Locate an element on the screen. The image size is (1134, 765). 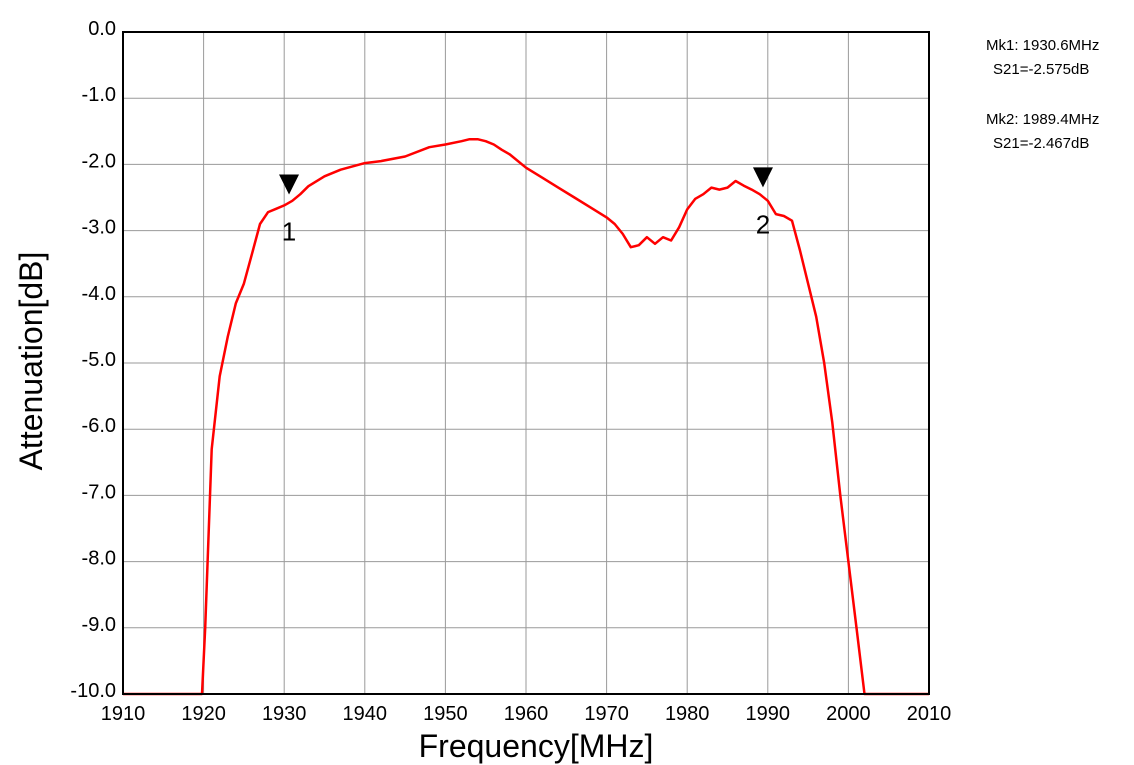
y-tick-label: 0.0 is located at coordinates (102, 29).